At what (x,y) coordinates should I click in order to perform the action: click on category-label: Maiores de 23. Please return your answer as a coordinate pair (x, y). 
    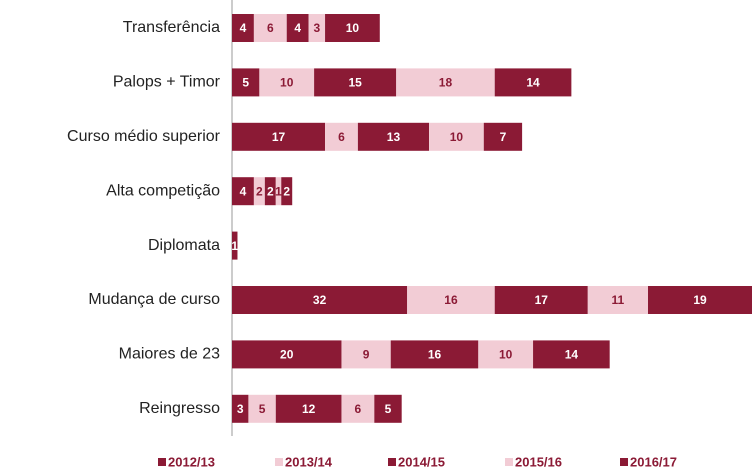
    Looking at the image, I should click on (169, 354).